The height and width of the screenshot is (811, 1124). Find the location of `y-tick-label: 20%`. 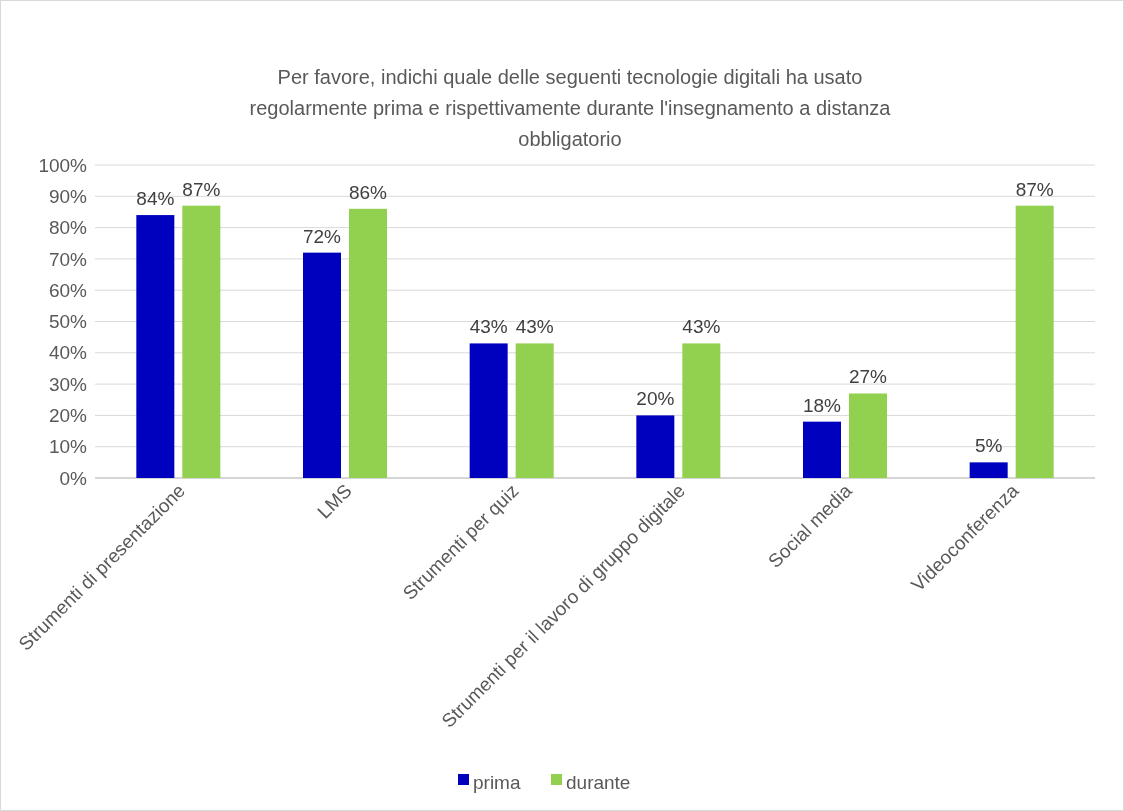

y-tick-label: 20% is located at coordinates (68, 416).